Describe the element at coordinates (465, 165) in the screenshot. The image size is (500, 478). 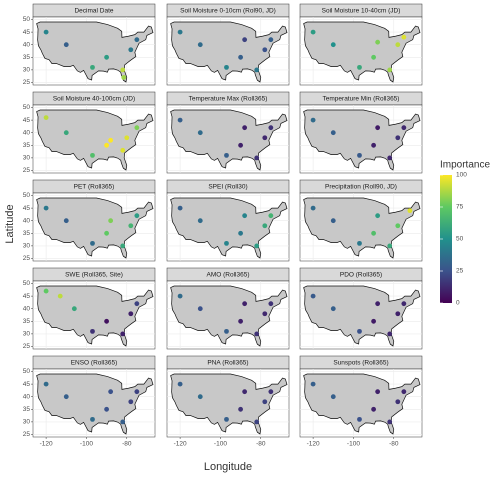
I see `legend-title: Importance` at that location.